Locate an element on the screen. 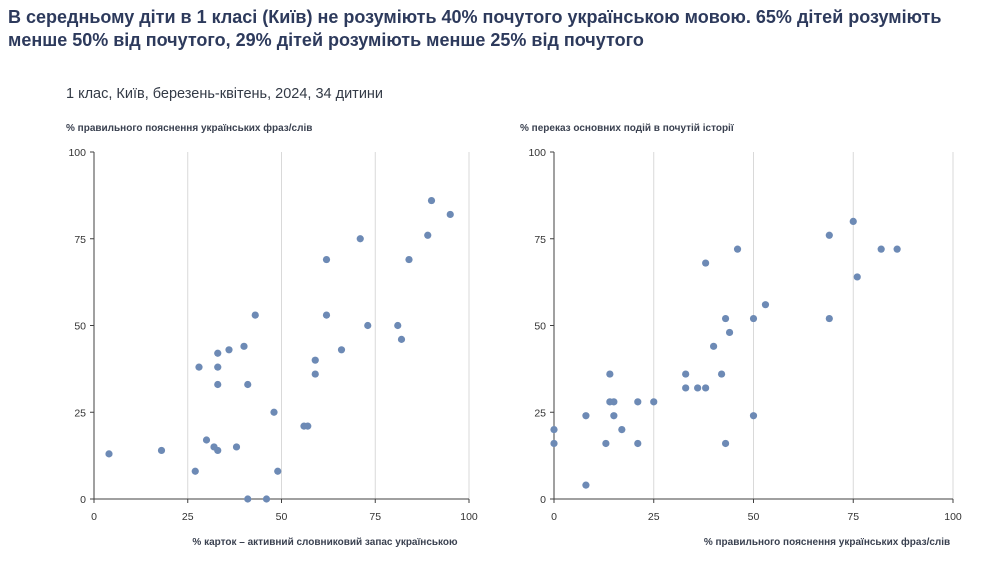  y-tick-label-retell-0: 0 is located at coordinates (543, 500).